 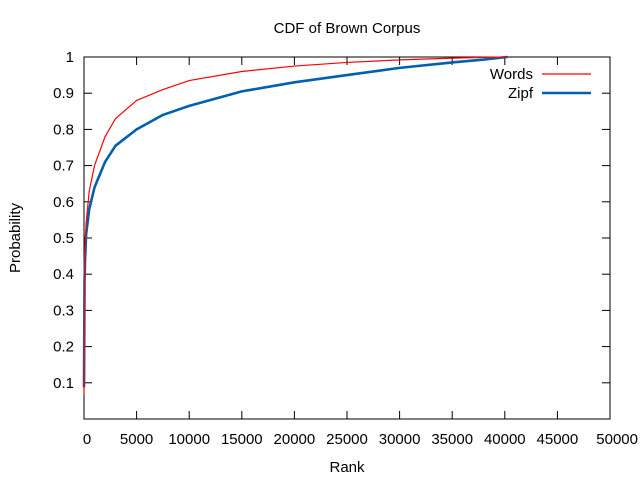 What do you see at coordinates (452, 439) in the screenshot?
I see `x-tick-label: 35000` at bounding box center [452, 439].